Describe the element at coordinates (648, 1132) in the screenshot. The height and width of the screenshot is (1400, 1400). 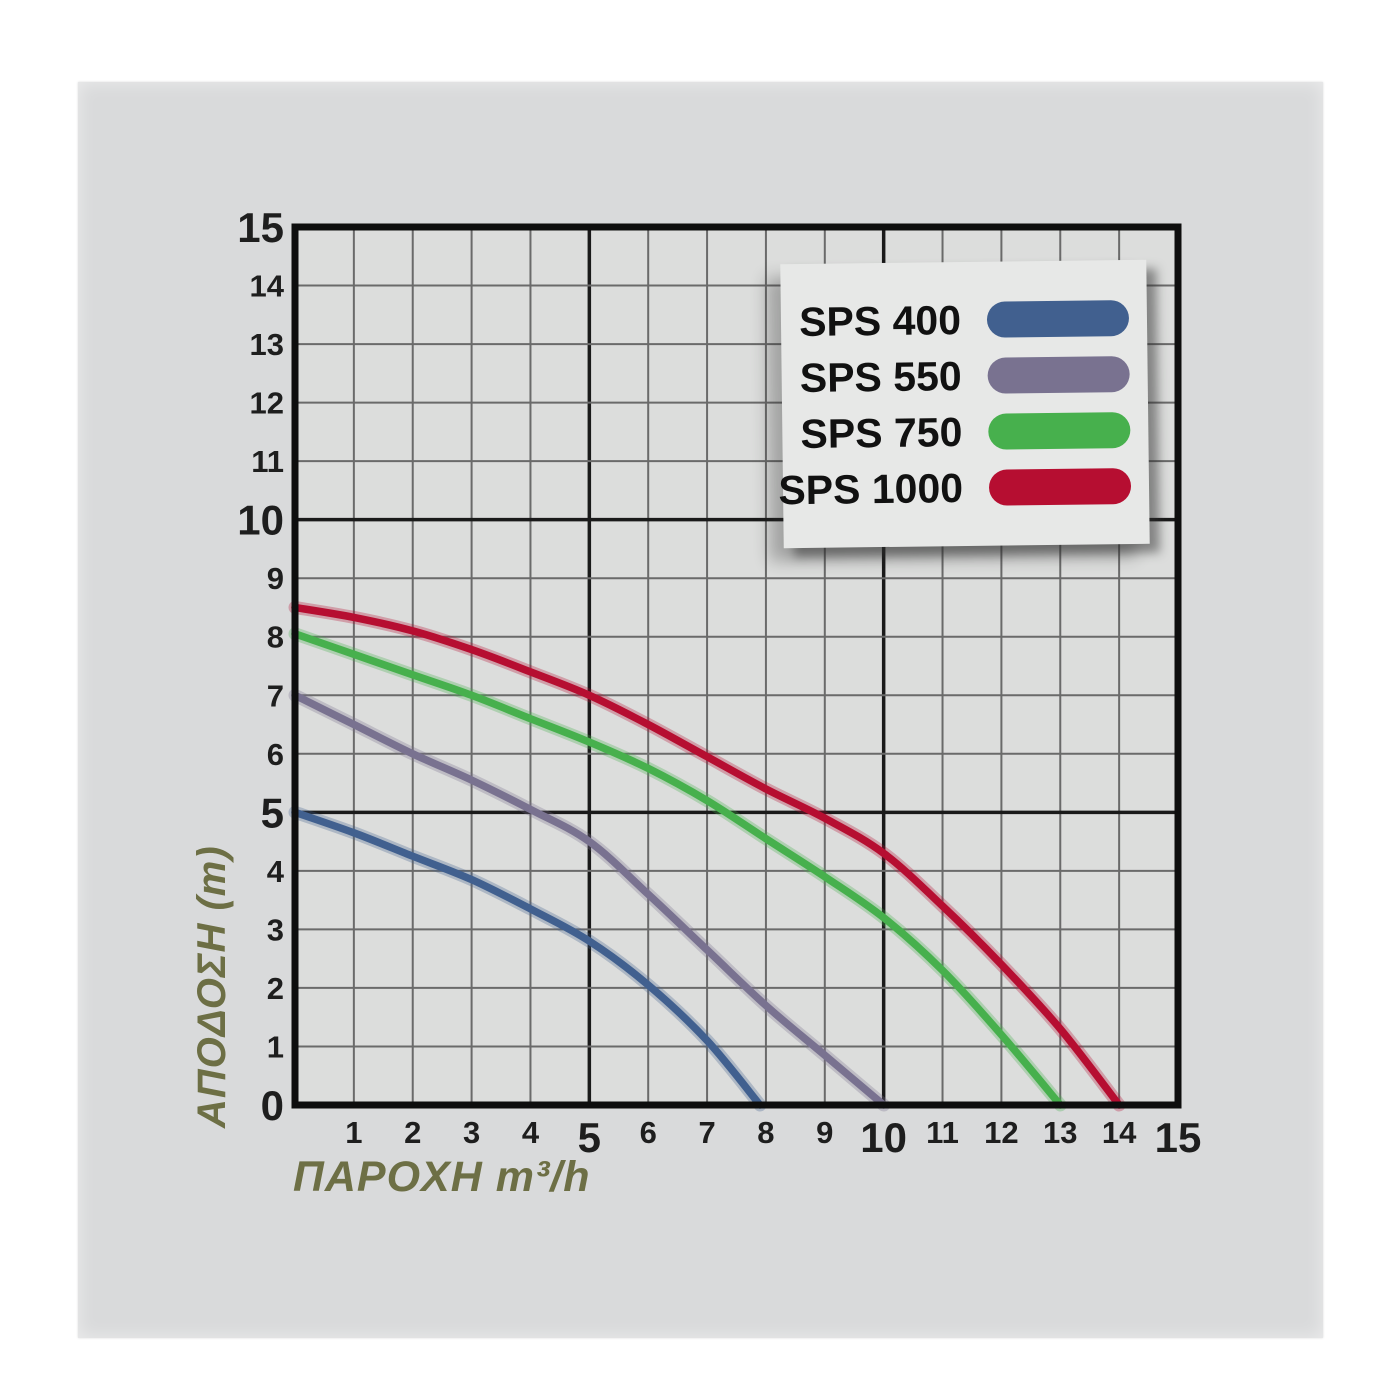
I see `x-tick-label: 6` at that location.